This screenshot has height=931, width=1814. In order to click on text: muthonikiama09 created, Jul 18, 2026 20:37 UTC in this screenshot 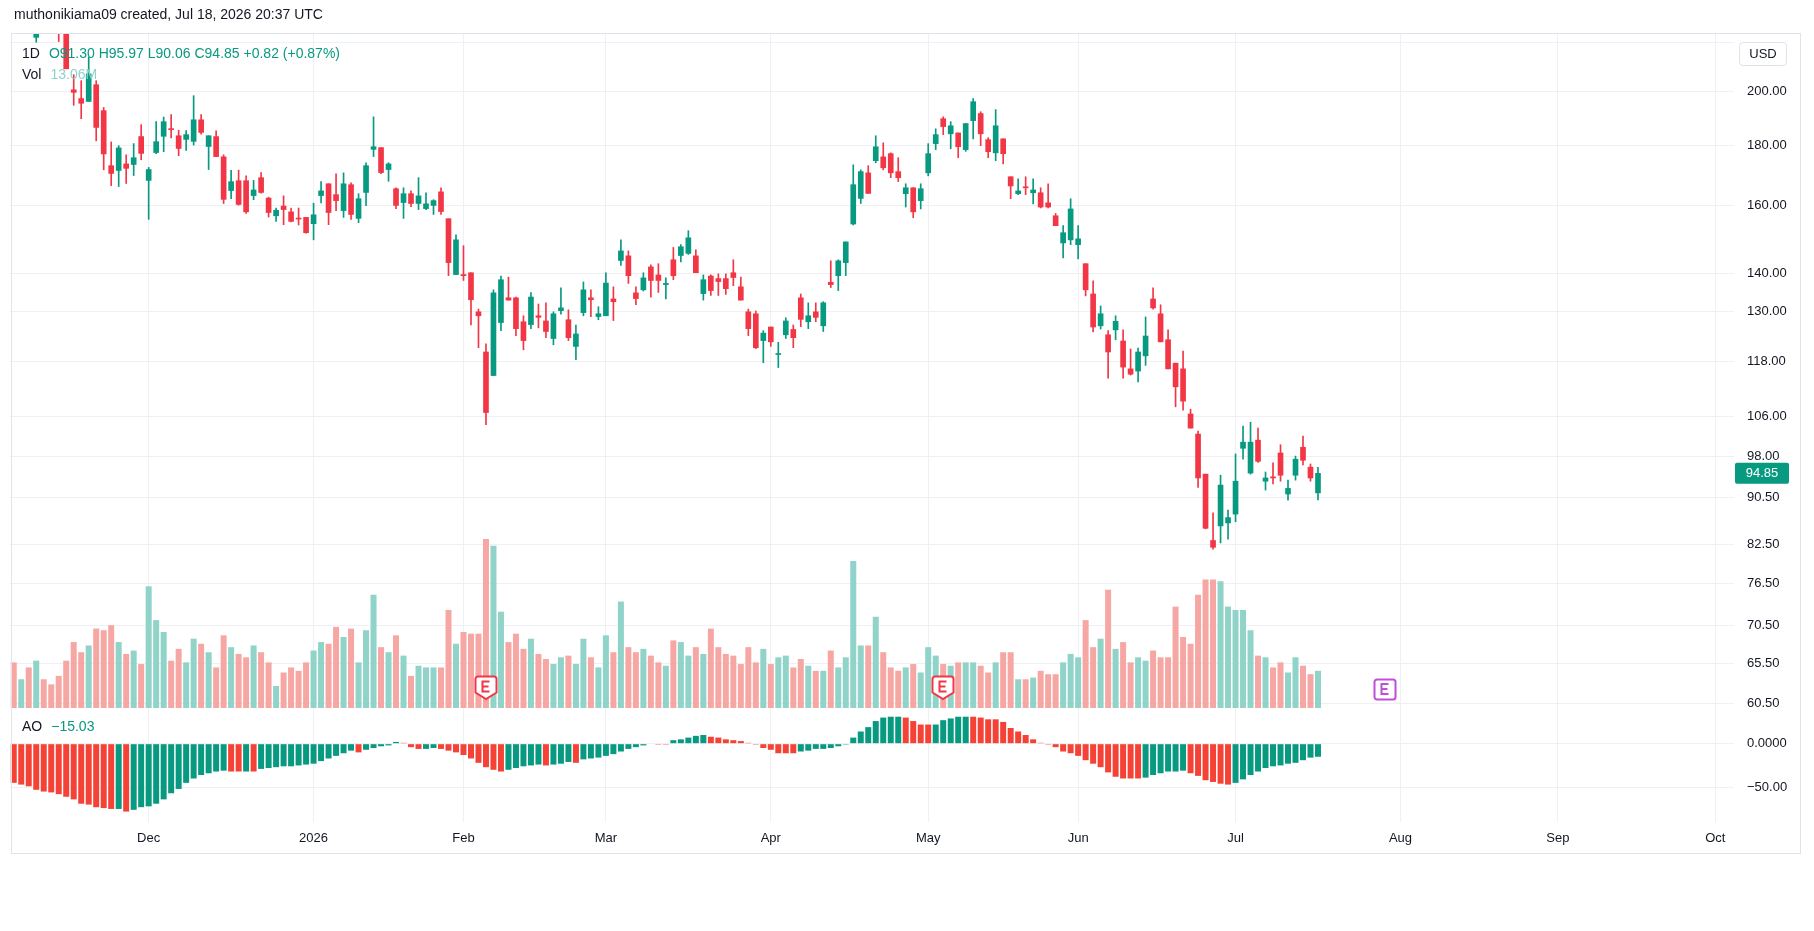, I will do `click(168, 14)`.